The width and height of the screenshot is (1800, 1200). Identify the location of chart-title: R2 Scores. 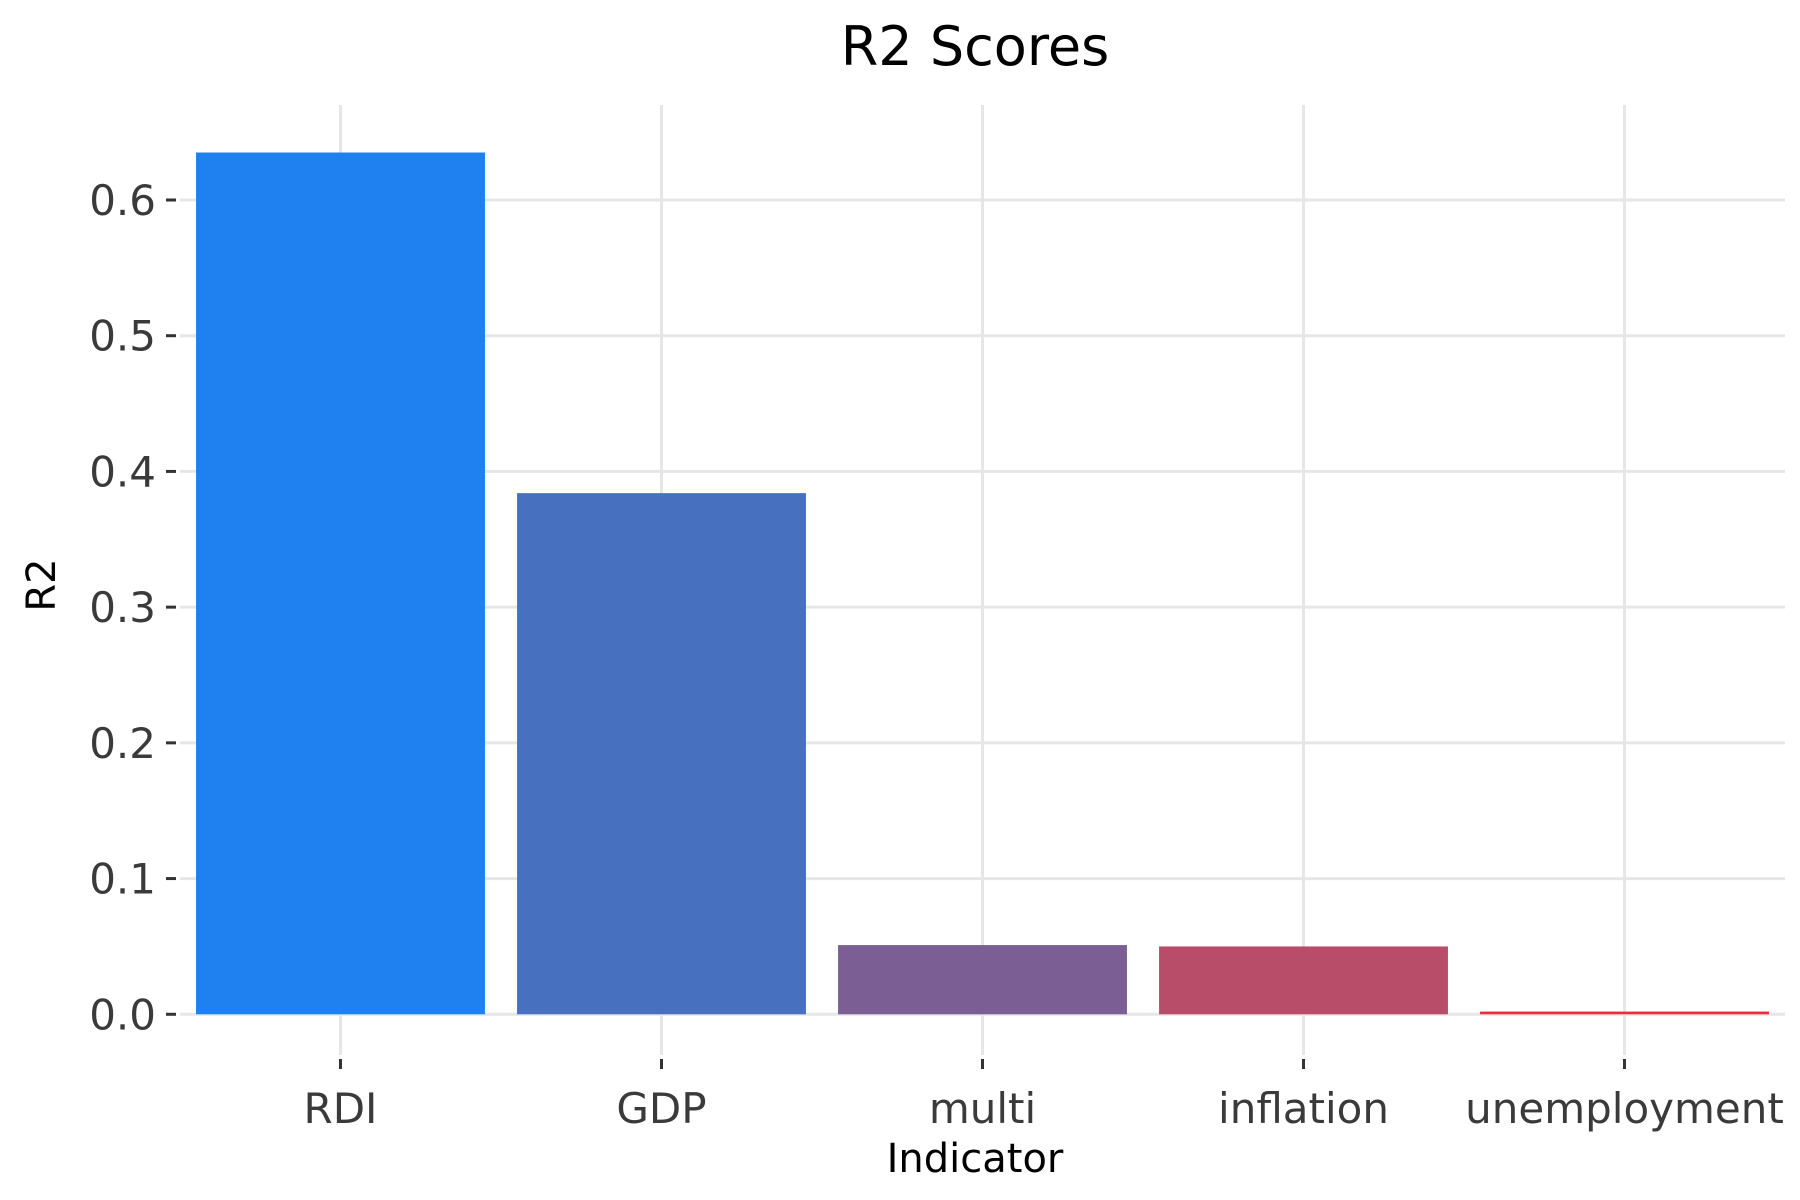
(975, 46).